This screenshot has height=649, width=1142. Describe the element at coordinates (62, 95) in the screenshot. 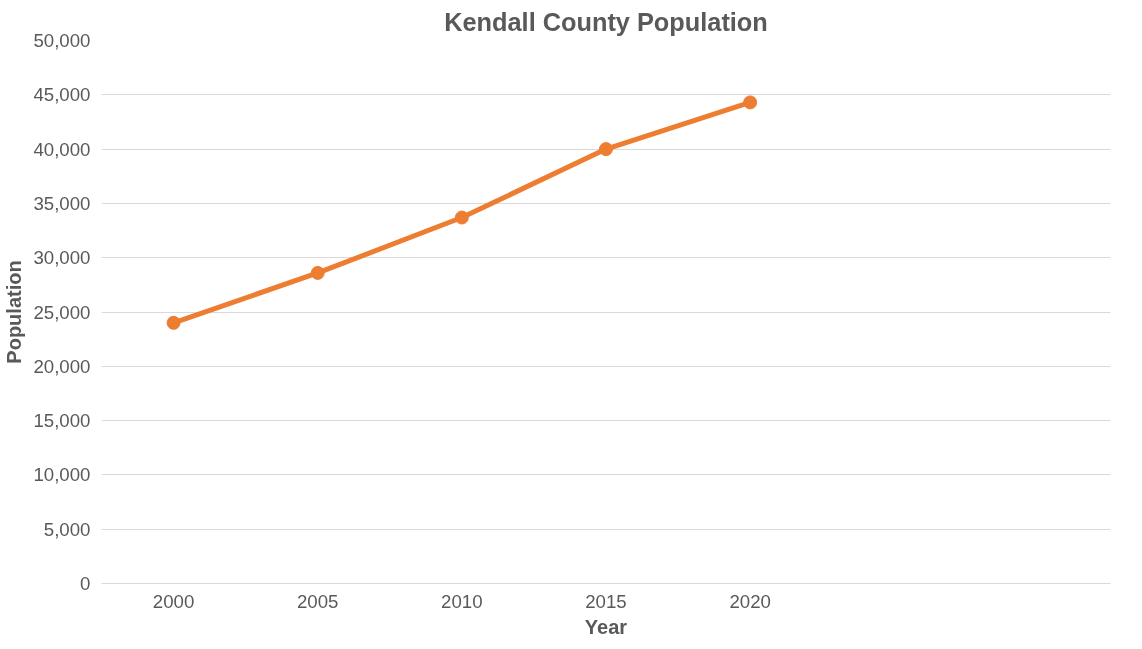

I see `y-tick-label: 45,000` at that location.